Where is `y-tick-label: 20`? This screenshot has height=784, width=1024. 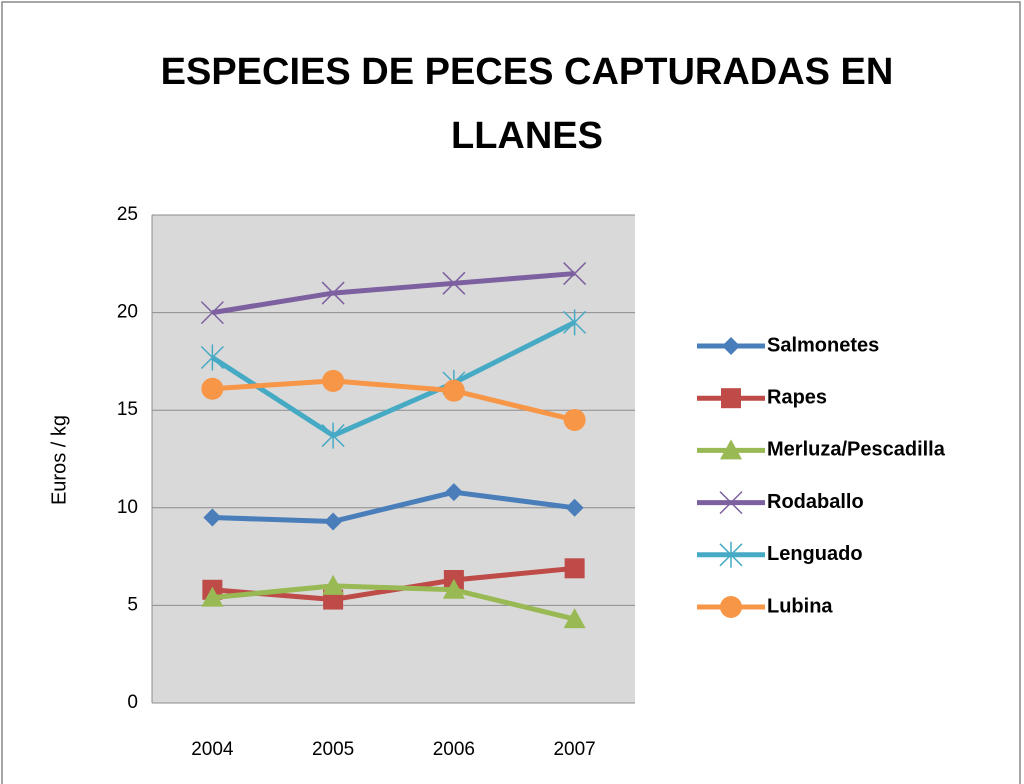
y-tick-label: 20 is located at coordinates (127, 312).